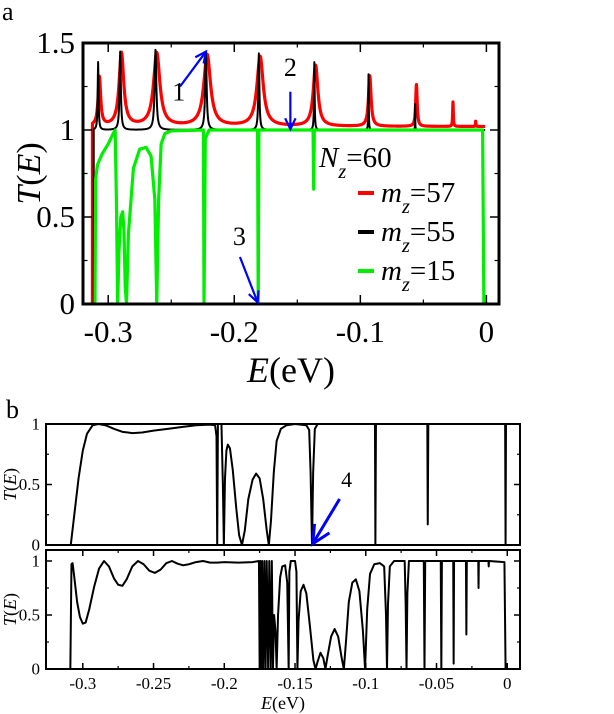 This screenshot has width=614, height=714. Describe the element at coordinates (329, 158) in the screenshot. I see `legend-title-symbol: N` at that location.